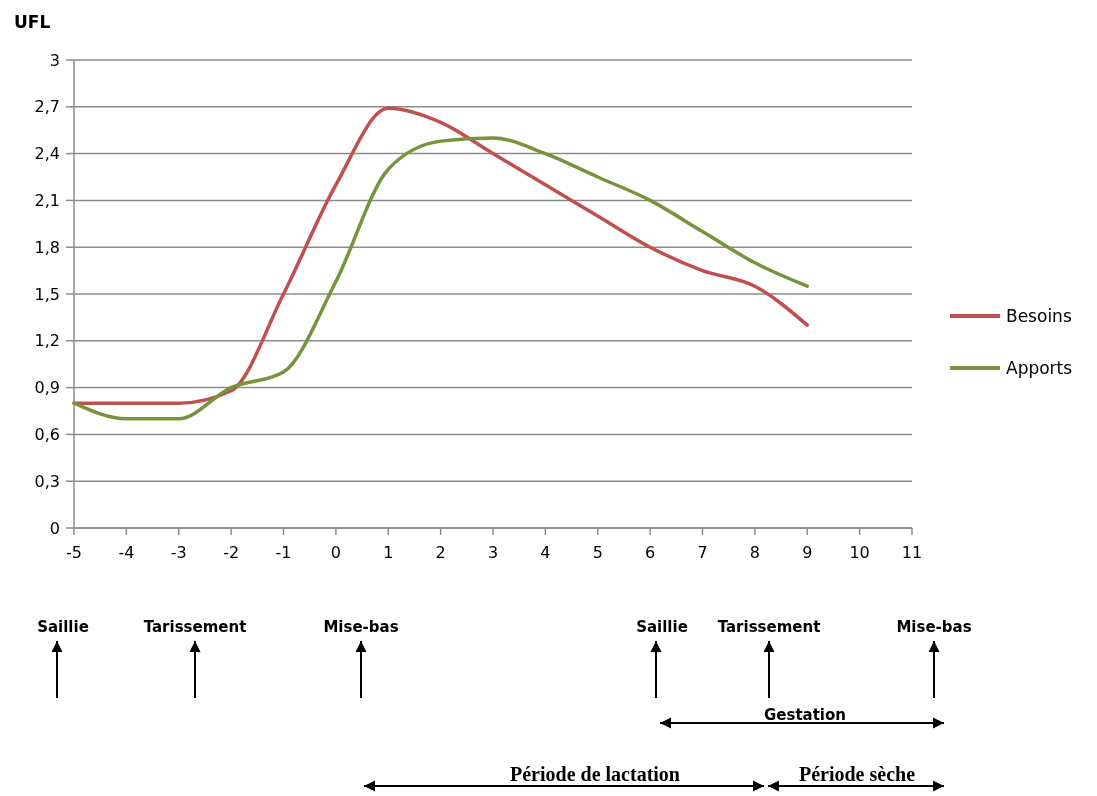  Describe the element at coordinates (32, 22) in the screenshot. I see `y-axis-title: UFL` at that location.